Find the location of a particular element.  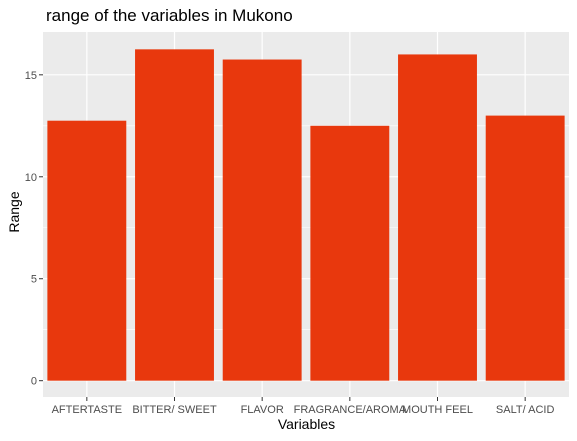

x-tick-label: FRAGRANCE/AROMA is located at coordinates (350, 410).